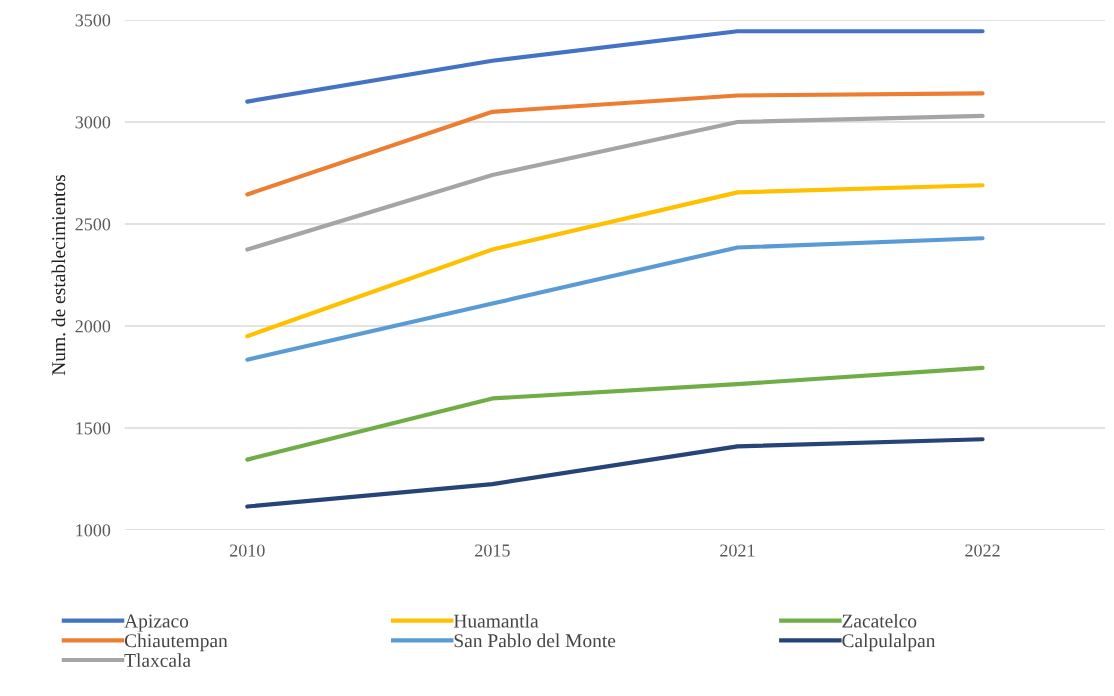 The height and width of the screenshot is (696, 1114). What do you see at coordinates (737, 550) in the screenshot?
I see `x-tick-label: 2021` at bounding box center [737, 550].